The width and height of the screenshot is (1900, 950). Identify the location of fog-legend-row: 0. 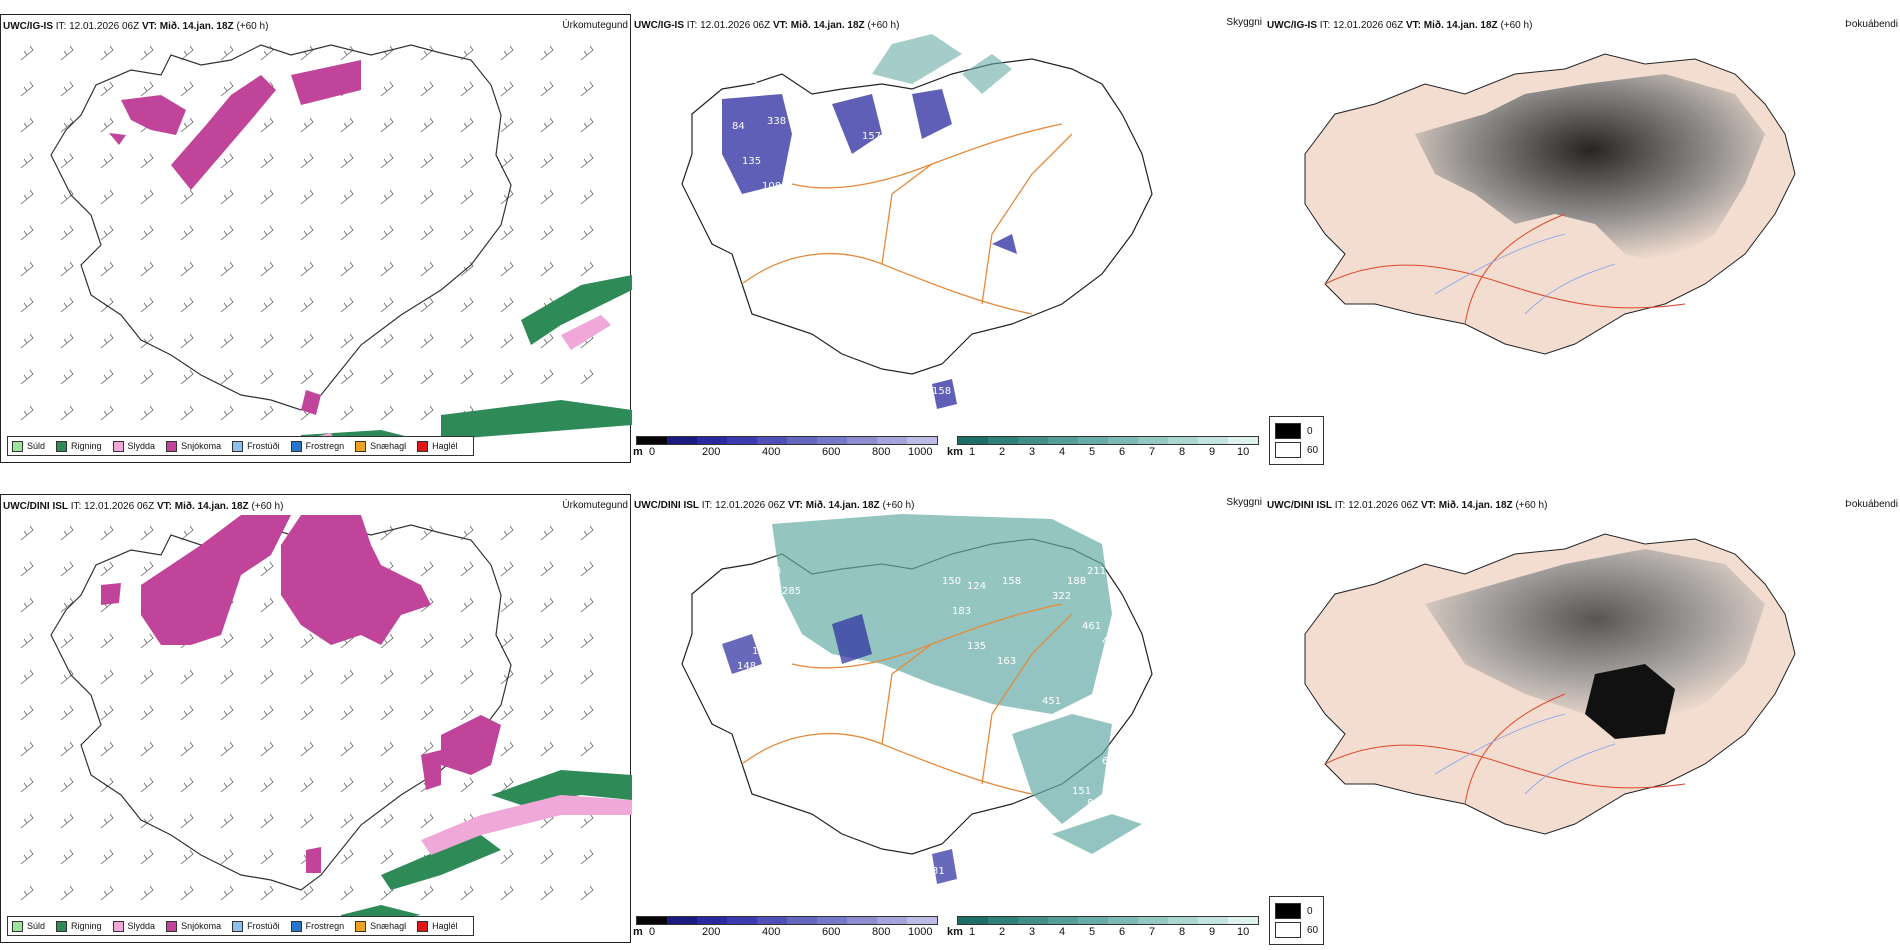
(1296, 431).